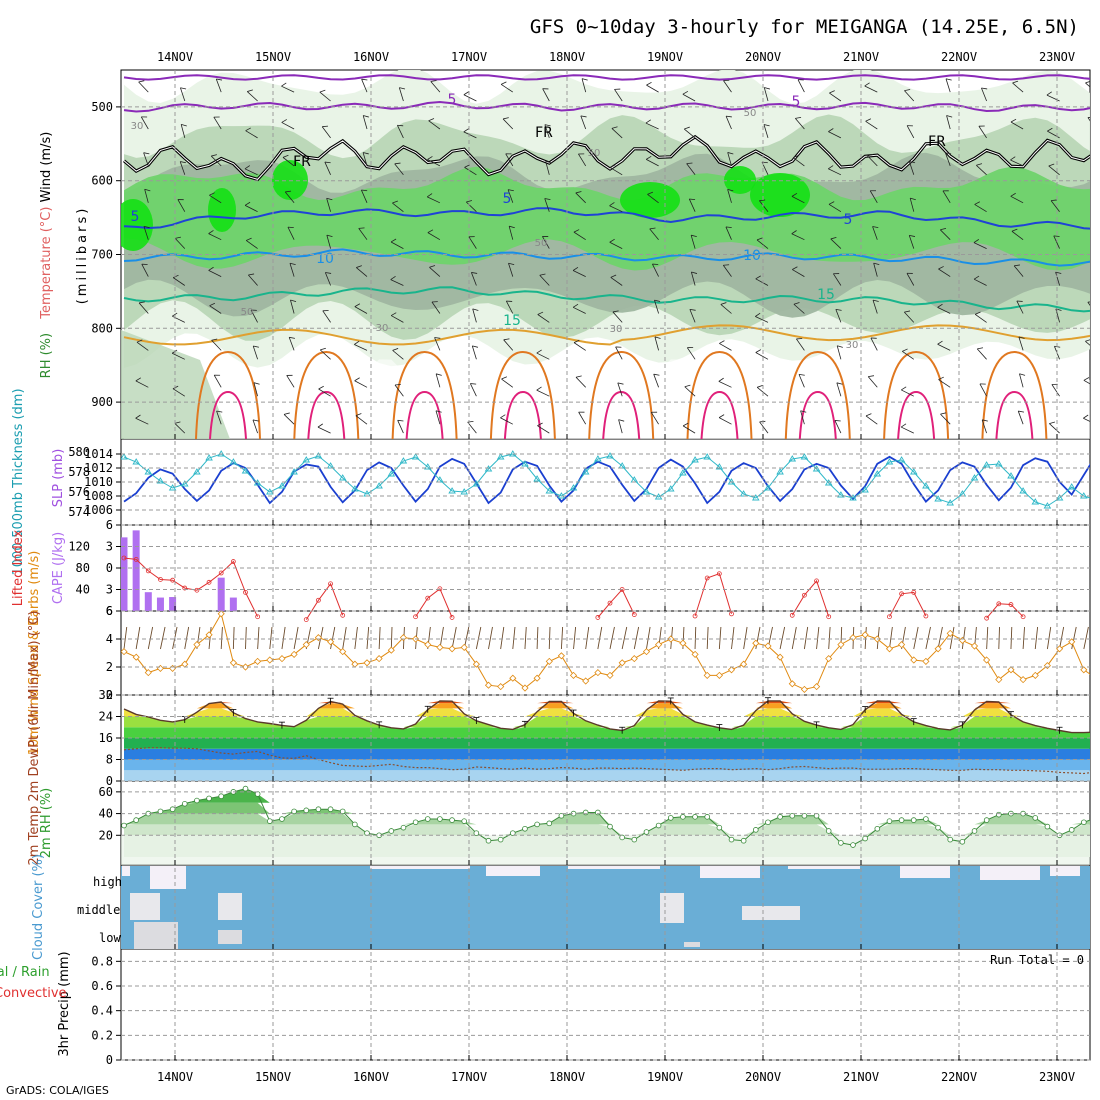 This screenshot has height=1100, width=1100. Describe the element at coordinates (83, 590) in the screenshot. I see `cape-axis-tick-label: 40` at that location.